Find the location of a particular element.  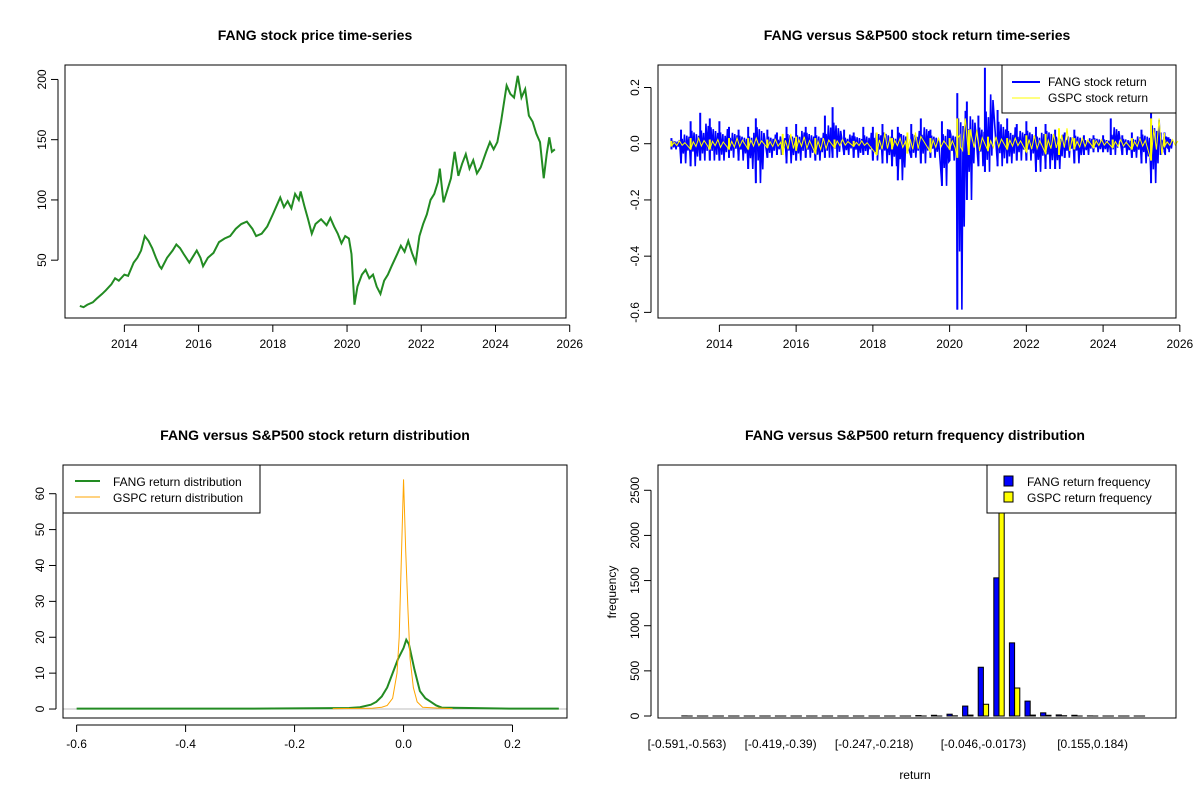

chart-title-price: FANG stock price time-series is located at coordinates (315, 35).